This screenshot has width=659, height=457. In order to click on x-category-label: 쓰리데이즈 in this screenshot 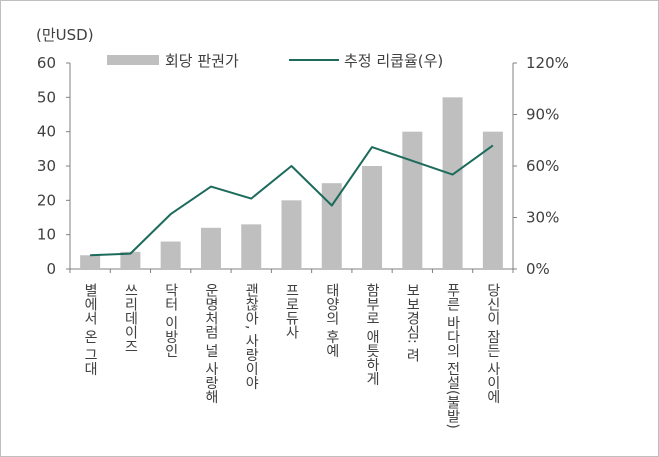, I will do `click(130, 318)`.